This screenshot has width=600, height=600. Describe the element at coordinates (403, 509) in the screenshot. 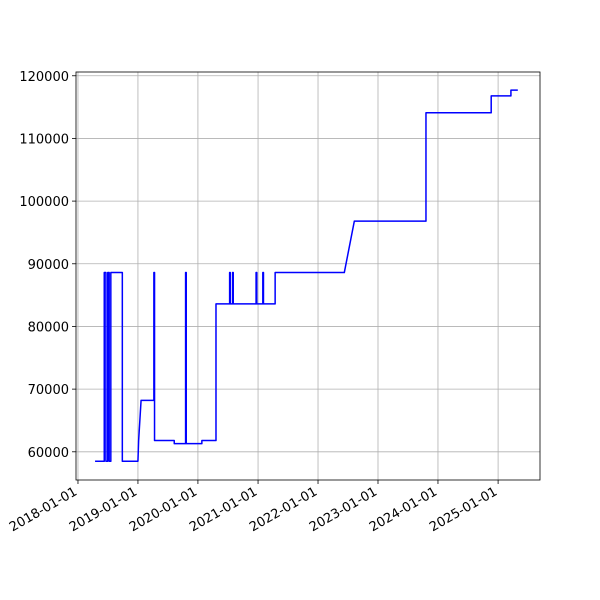

I see `x-tick-label: 2024-01-01` at that location.